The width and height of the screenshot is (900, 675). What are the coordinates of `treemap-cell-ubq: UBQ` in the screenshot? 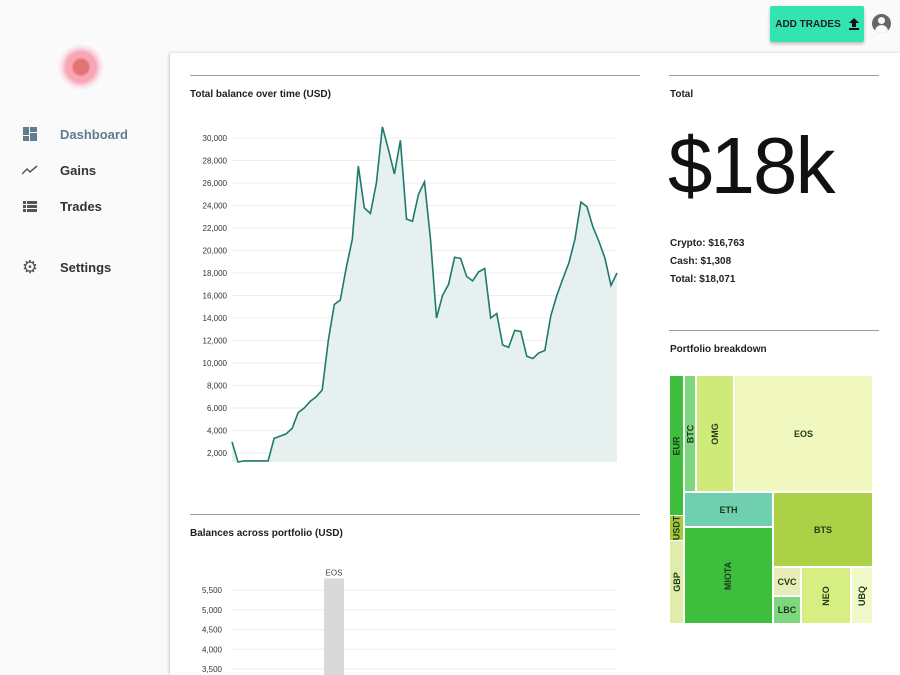 It's located at (862, 595).